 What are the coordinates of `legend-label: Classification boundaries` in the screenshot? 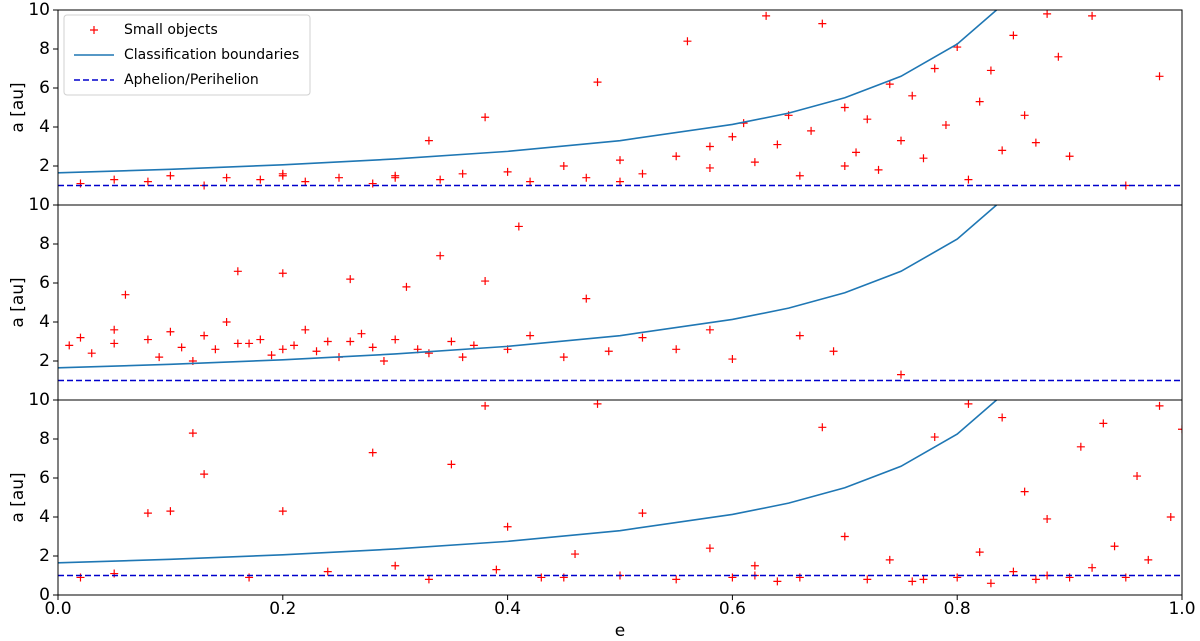 It's located at (211, 55).